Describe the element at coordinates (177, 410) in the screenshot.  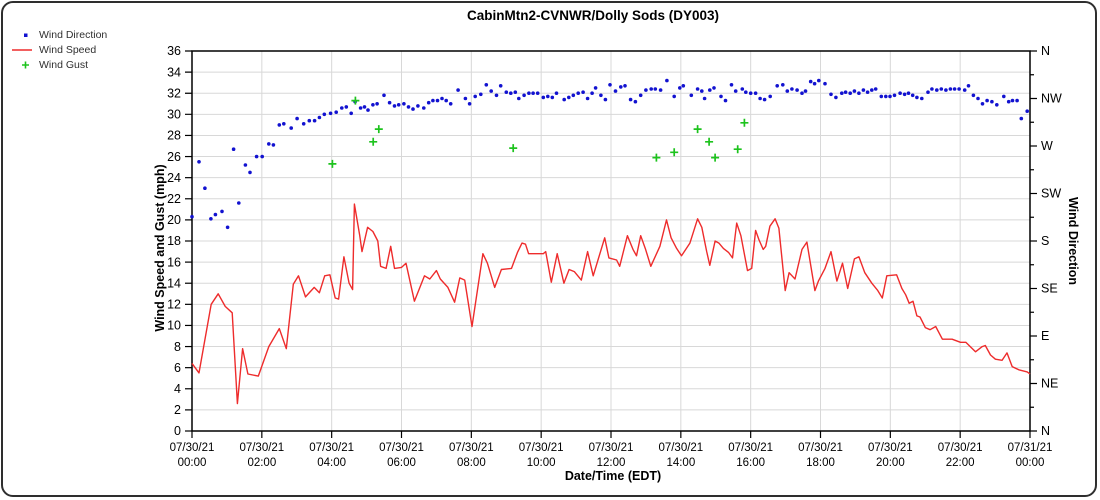
I see `left-tick-label: 2` at that location.